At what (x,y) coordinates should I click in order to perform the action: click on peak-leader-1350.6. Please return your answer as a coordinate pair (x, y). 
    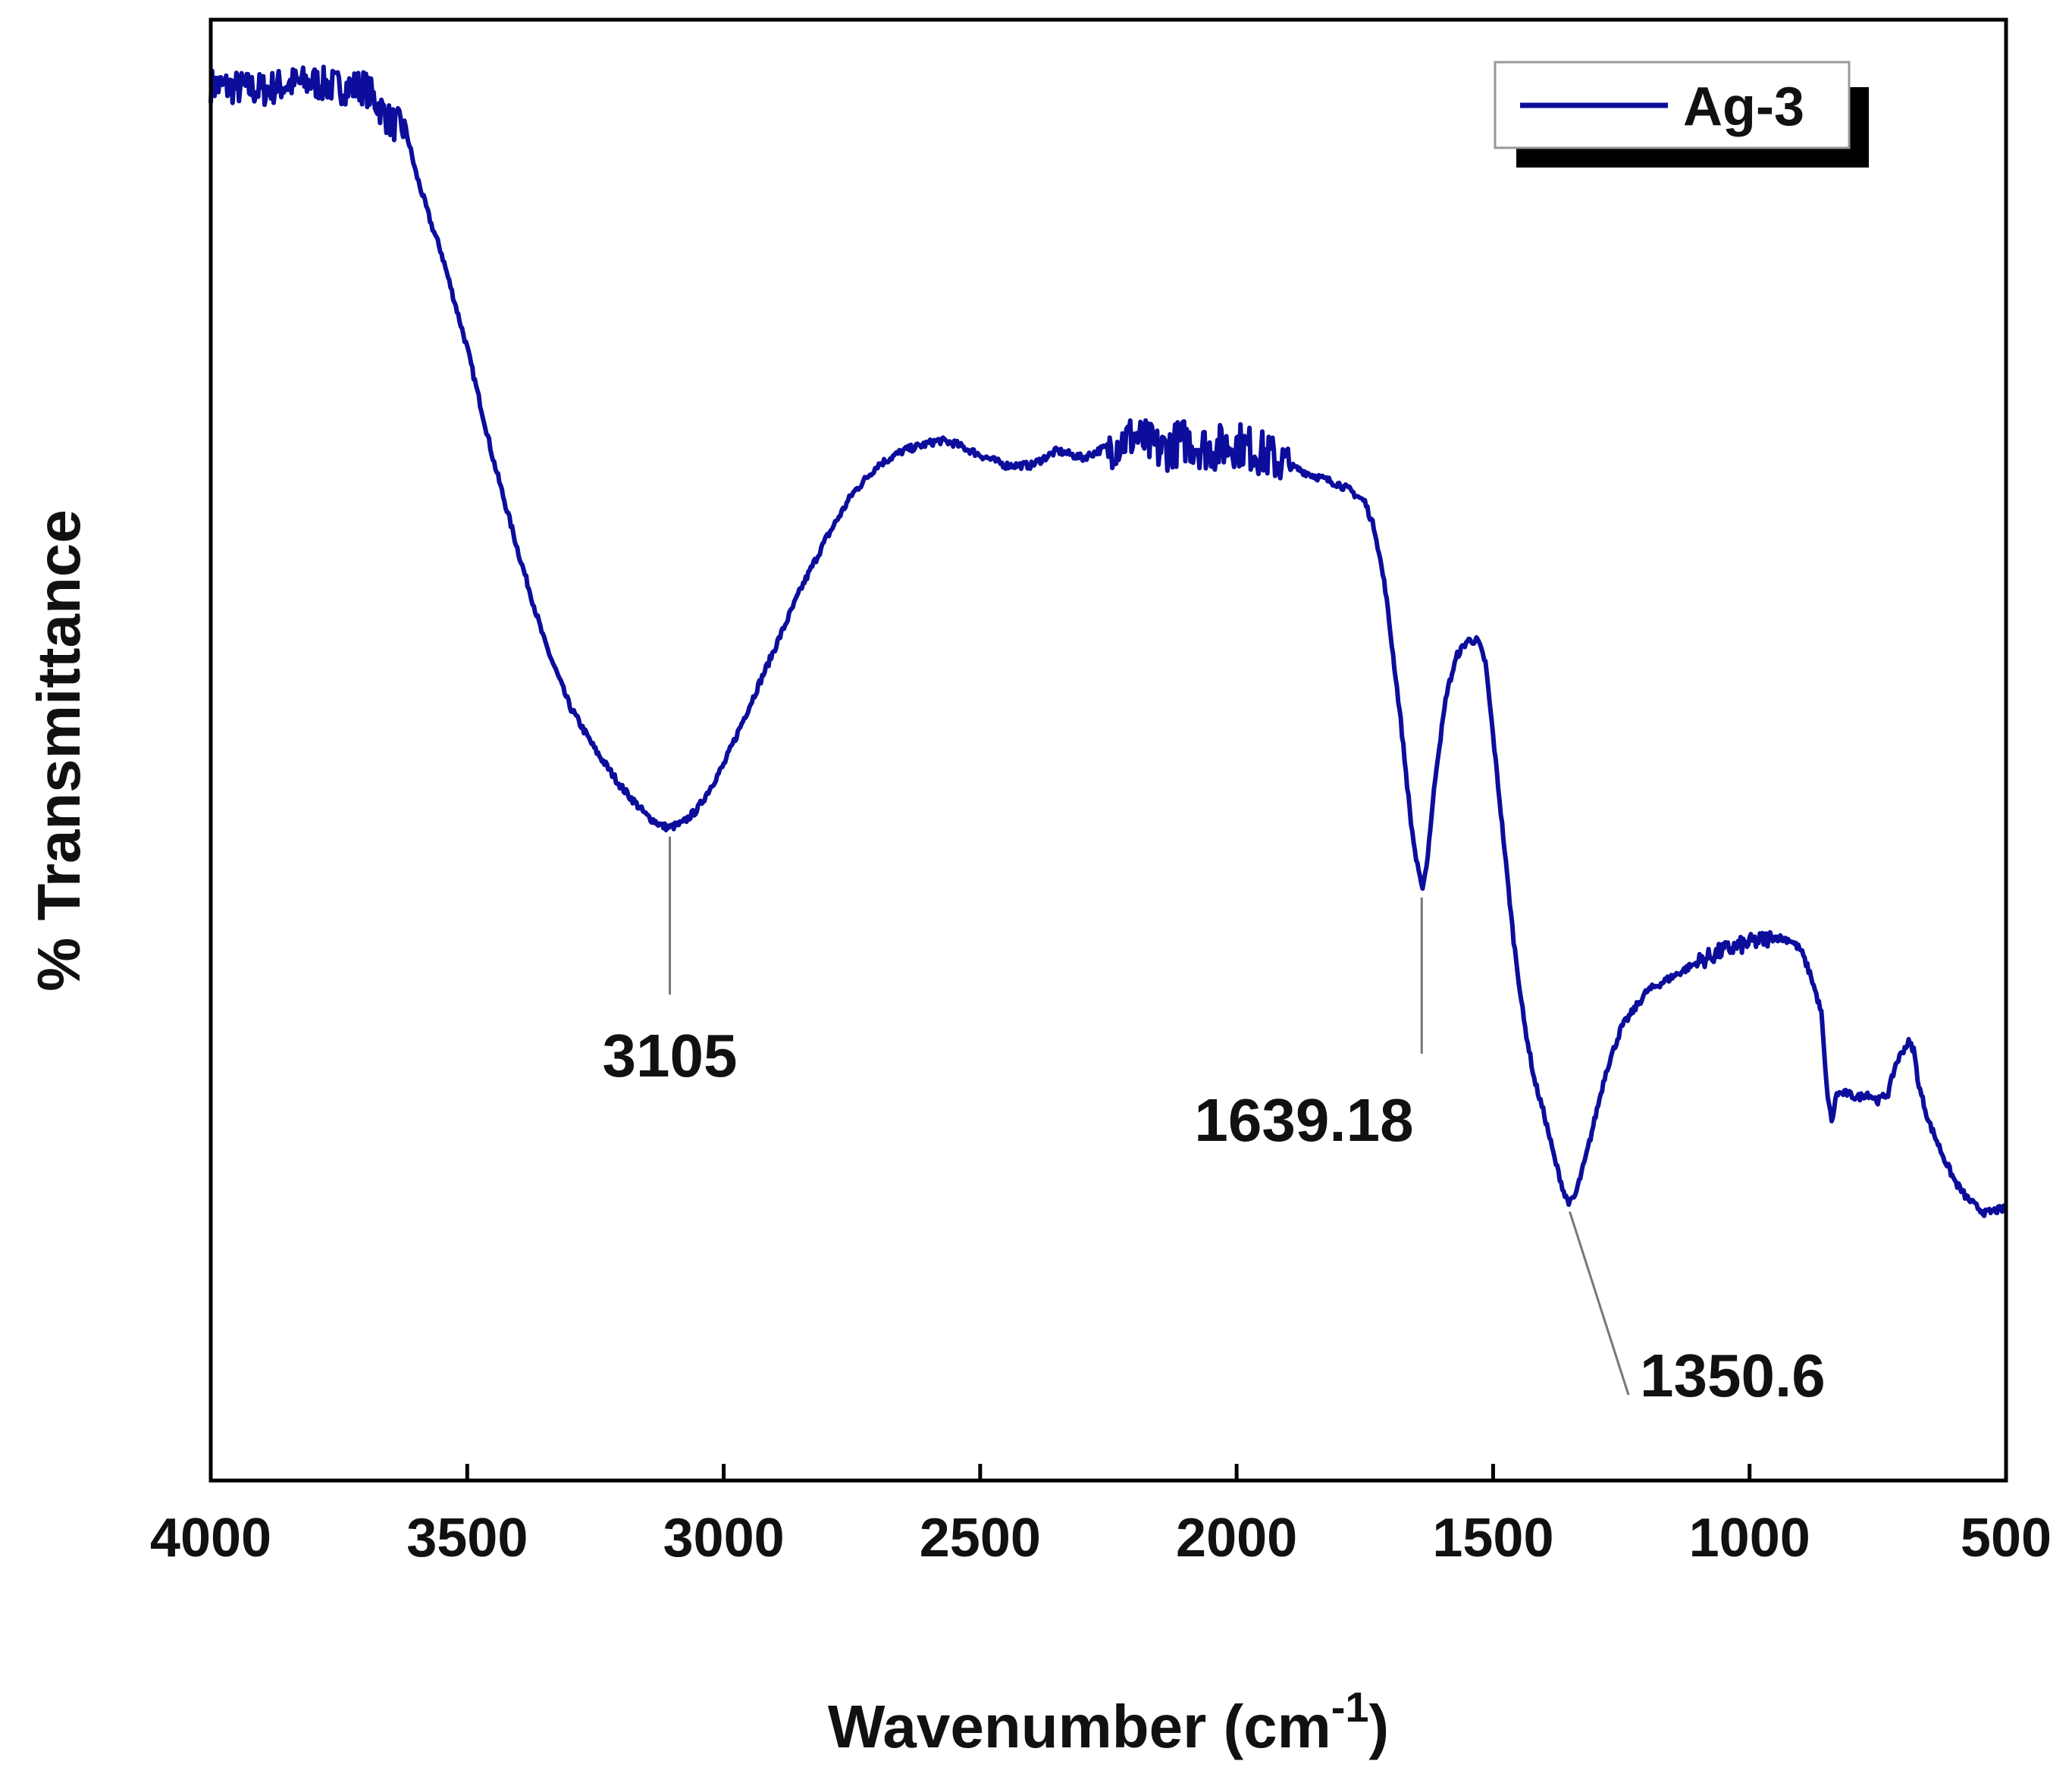
    Looking at the image, I should click on (1599, 1304).